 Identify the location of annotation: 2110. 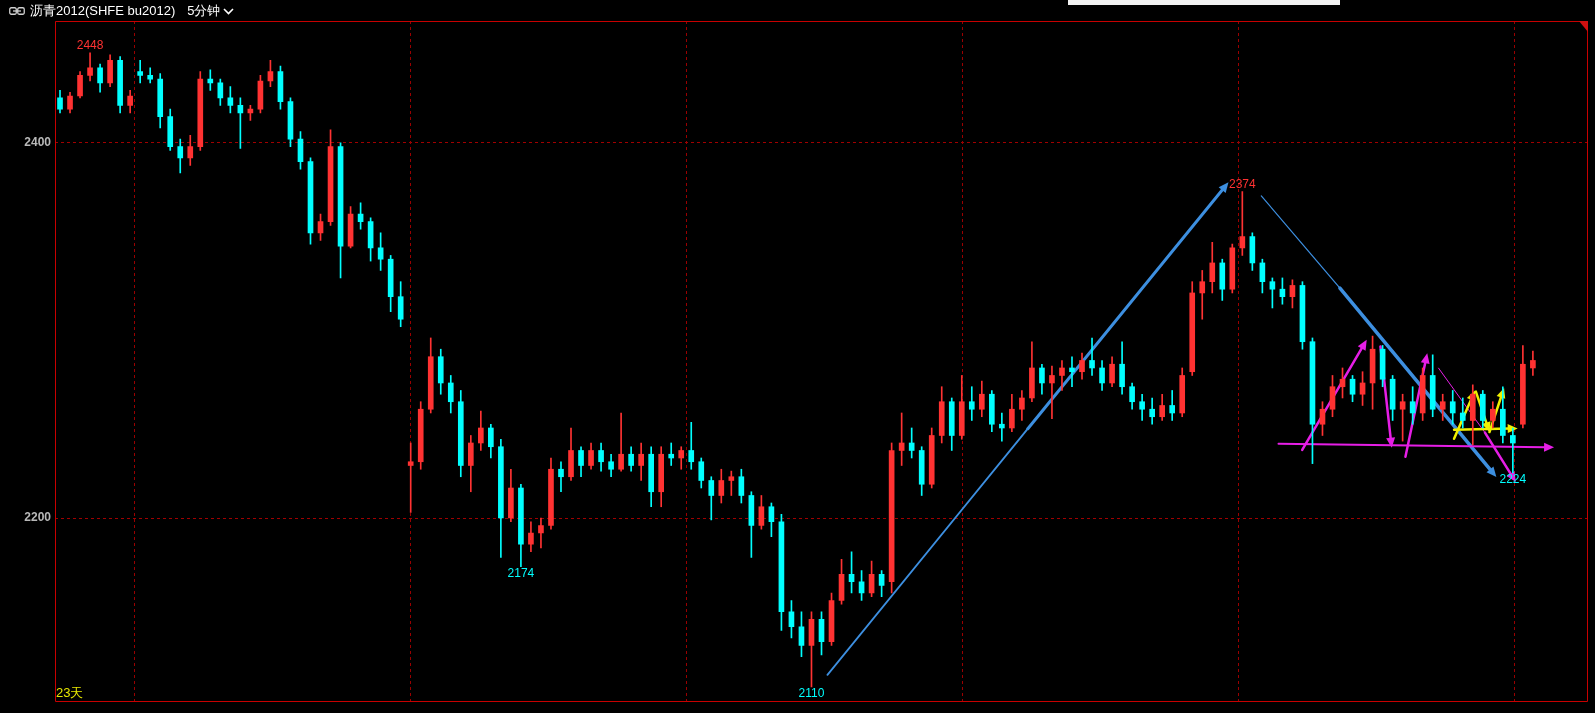
(811, 693).